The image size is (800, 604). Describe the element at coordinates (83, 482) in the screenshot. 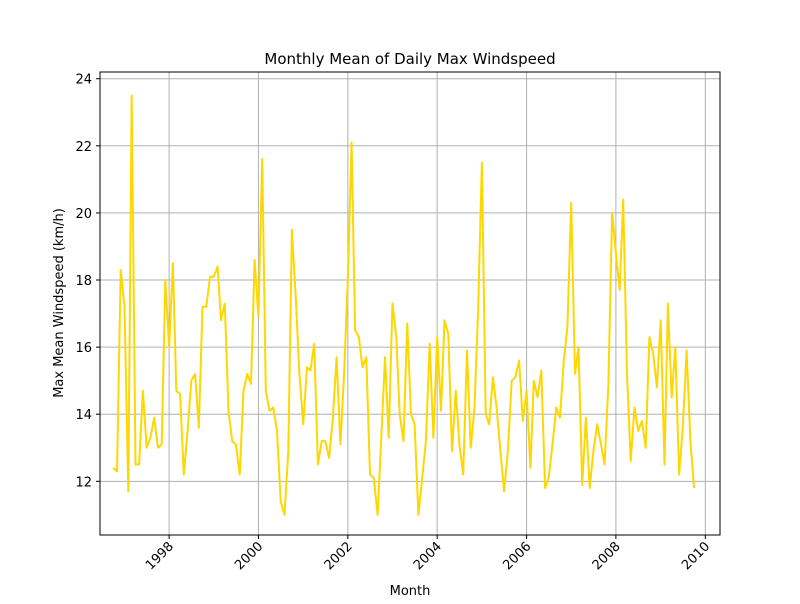

I see `y-tick-label: 12` at that location.